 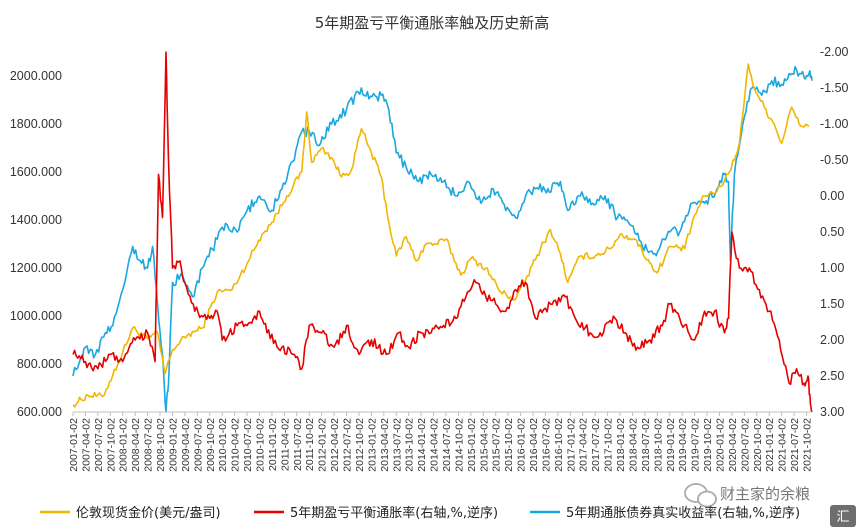 What do you see at coordinates (484, 445) in the screenshot?
I see `x-tick-label: 2015-04-02` at bounding box center [484, 445].